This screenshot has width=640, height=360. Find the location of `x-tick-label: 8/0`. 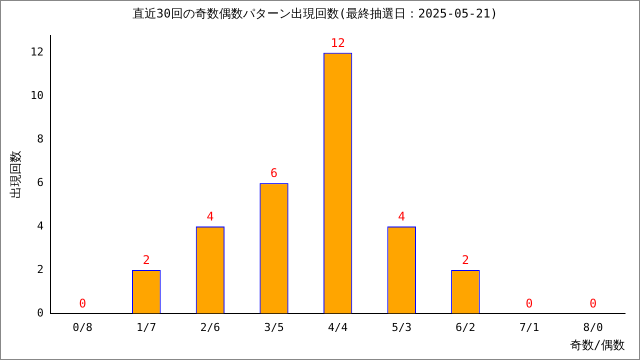

x-tick-label: 8/0 is located at coordinates (593, 327).